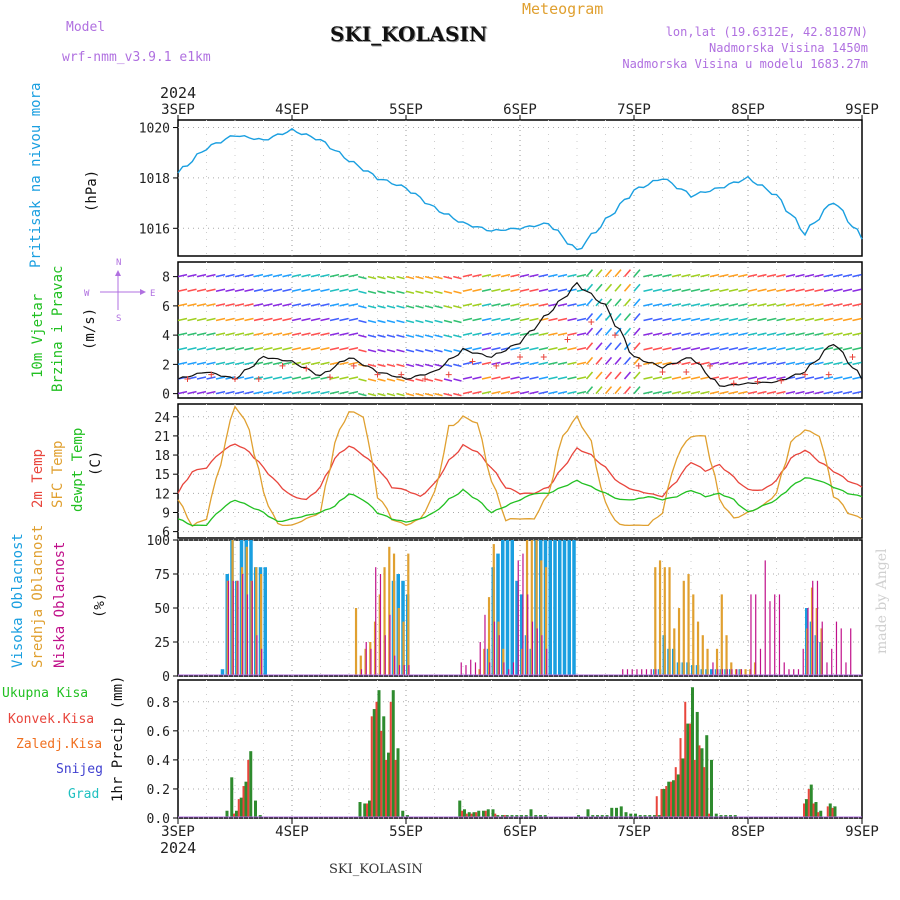 The height and width of the screenshot is (900, 900). What do you see at coordinates (158, 541) in the screenshot?
I see `y-tick-label: 100` at bounding box center [158, 541].